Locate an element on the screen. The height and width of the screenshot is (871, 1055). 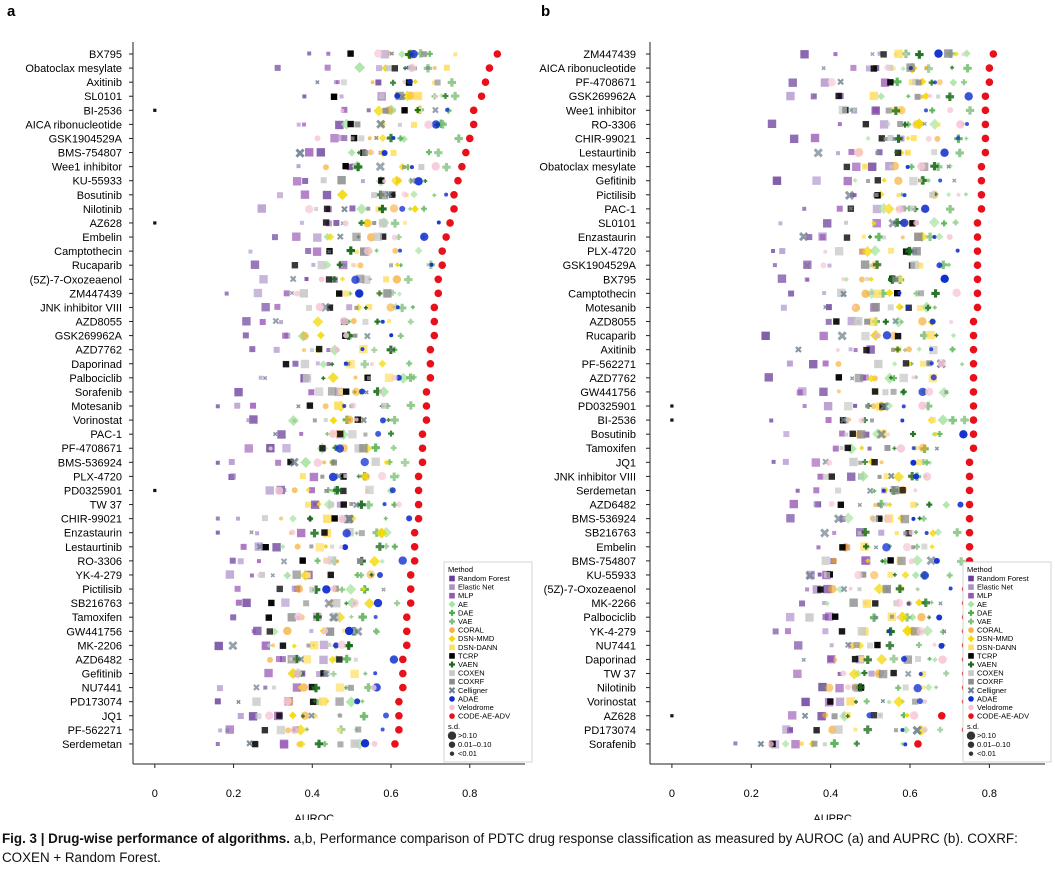
drug-label: SB216763 is located at coordinates (96, 604).